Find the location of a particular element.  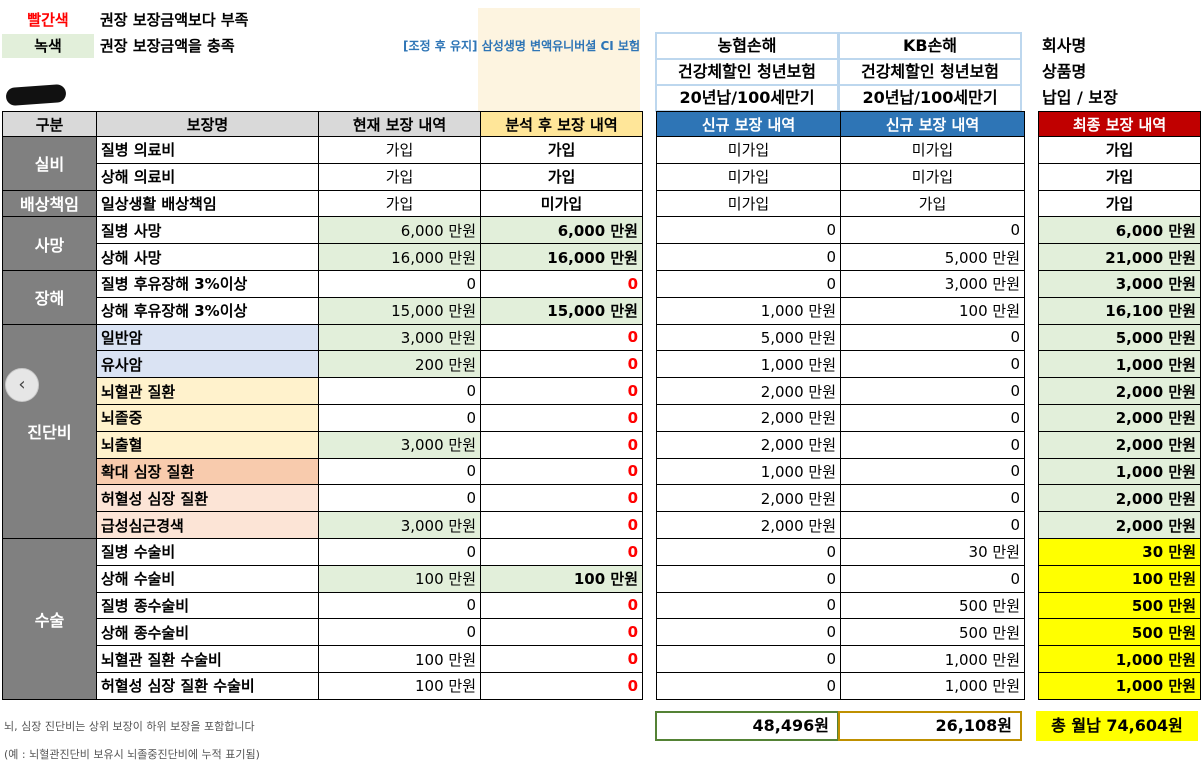

legend-green-key: 녹색 is located at coordinates (48, 46).